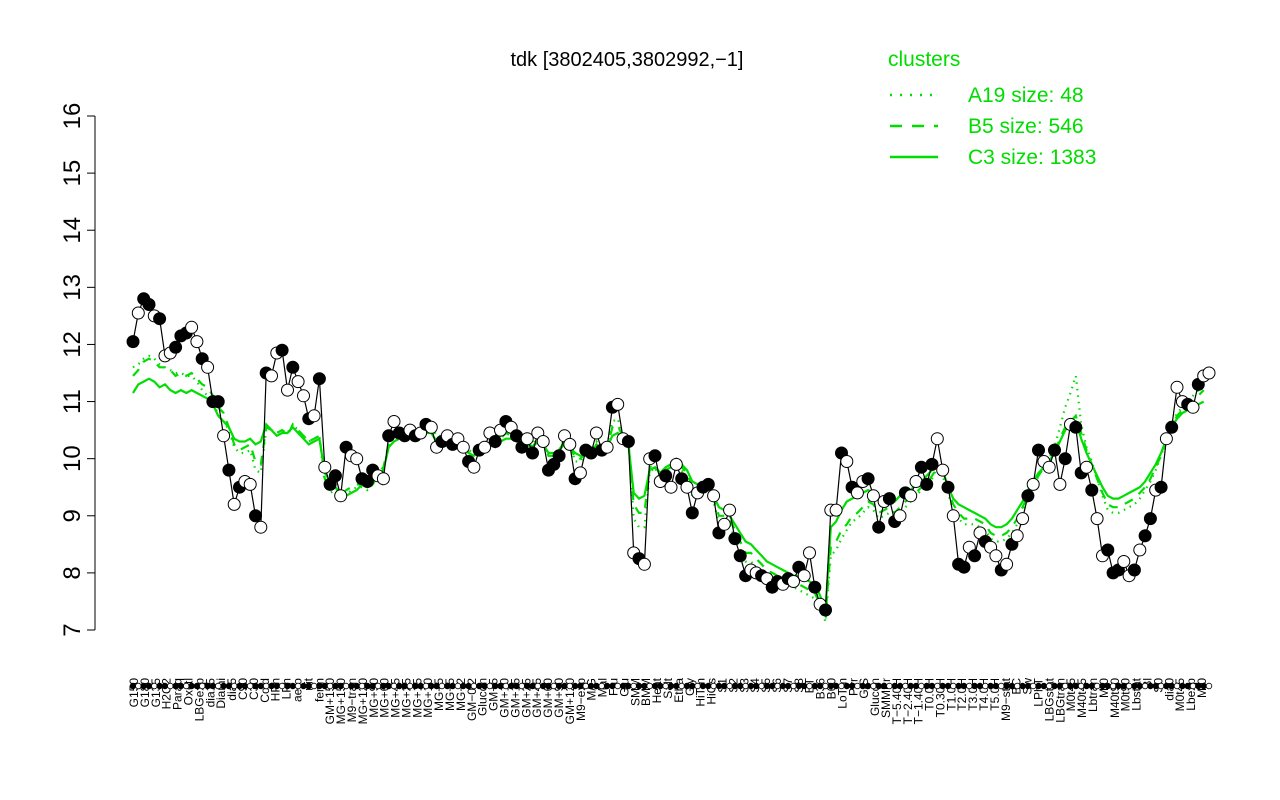 The width and height of the screenshot is (1280, 800). What do you see at coordinates (1032, 157) in the screenshot?
I see `legend-label-c3: C3 size: 1383` at bounding box center [1032, 157].